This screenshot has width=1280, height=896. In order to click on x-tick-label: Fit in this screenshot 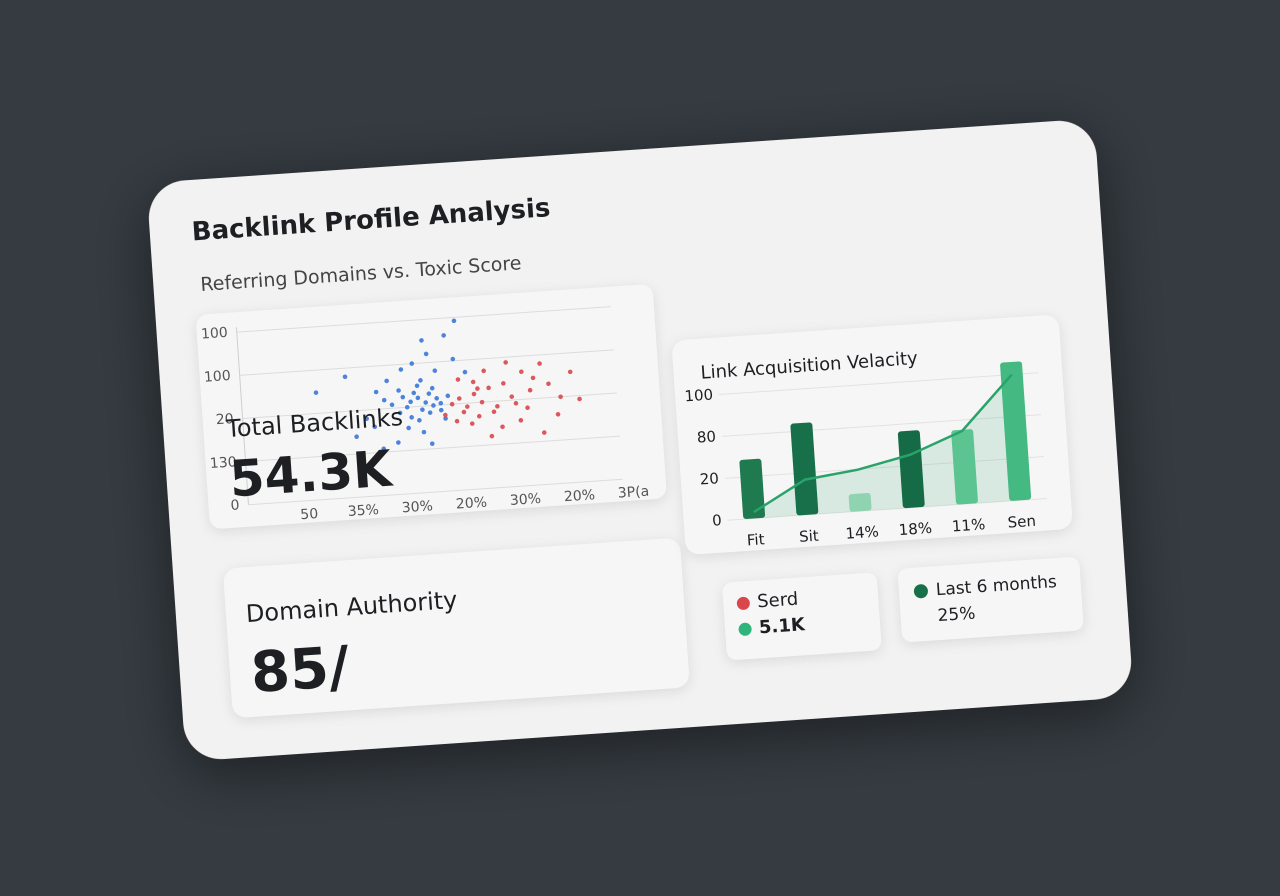, I will do `click(755, 539)`.